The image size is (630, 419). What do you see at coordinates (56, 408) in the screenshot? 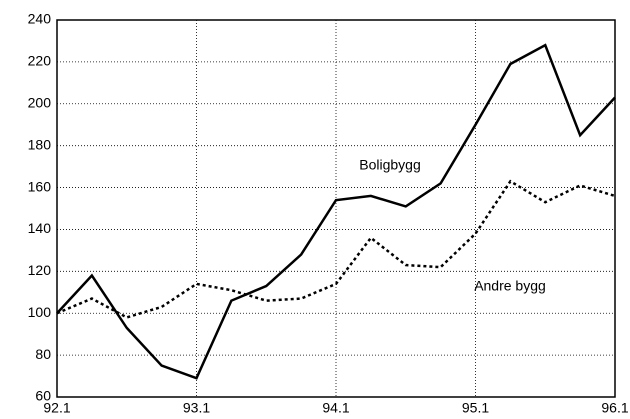
I see `x-tick-label: 92.1` at bounding box center [56, 408].